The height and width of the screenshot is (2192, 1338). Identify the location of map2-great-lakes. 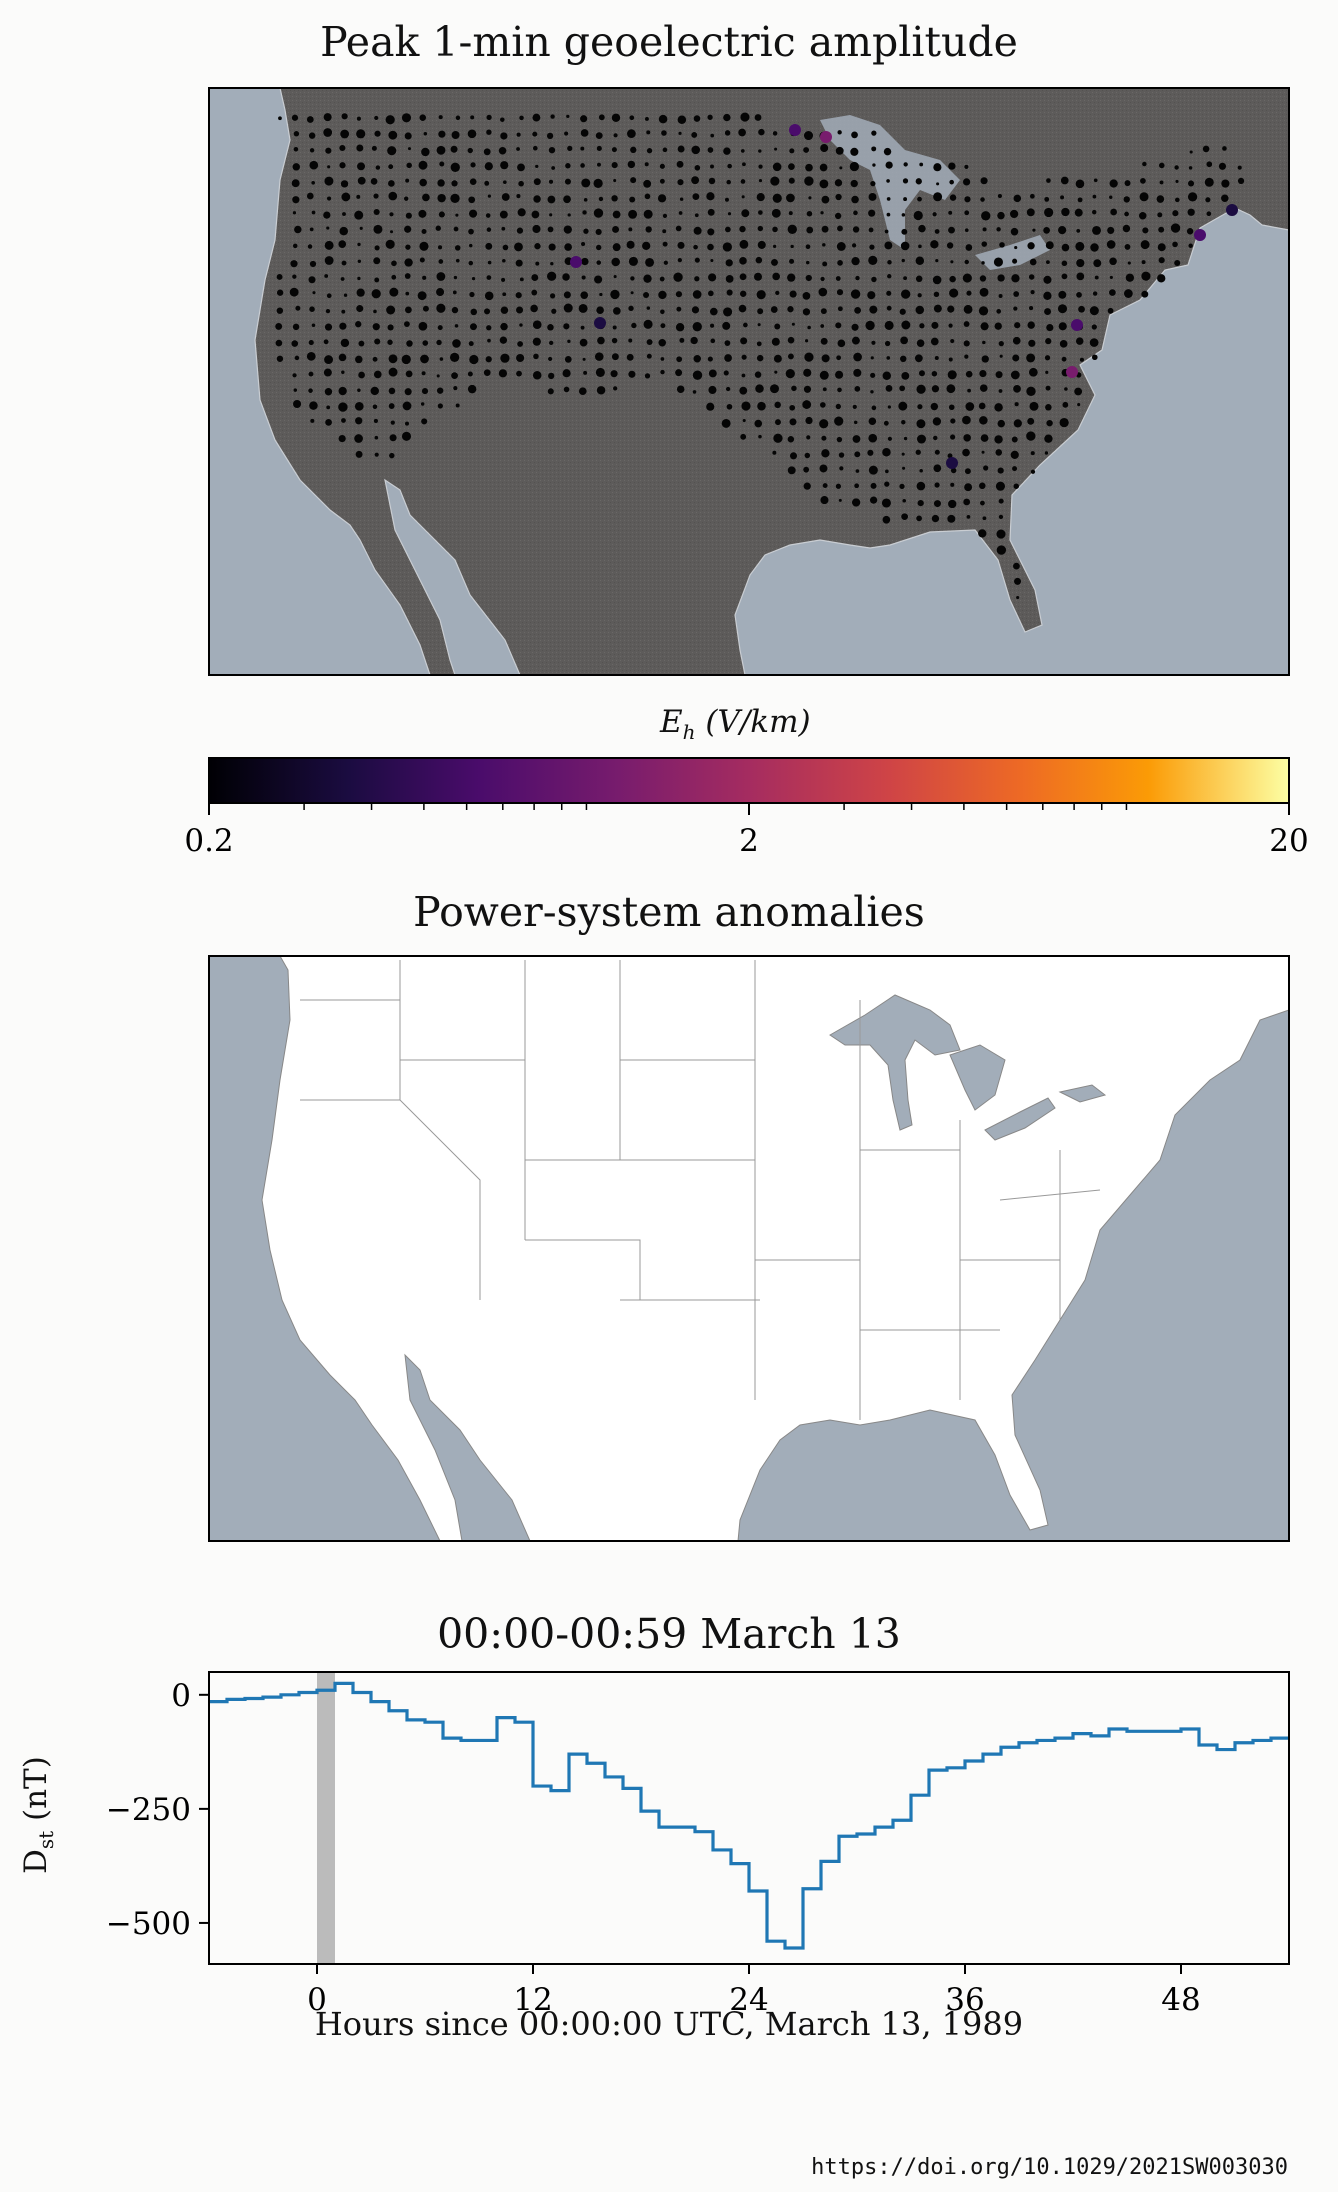
(968, 1067).